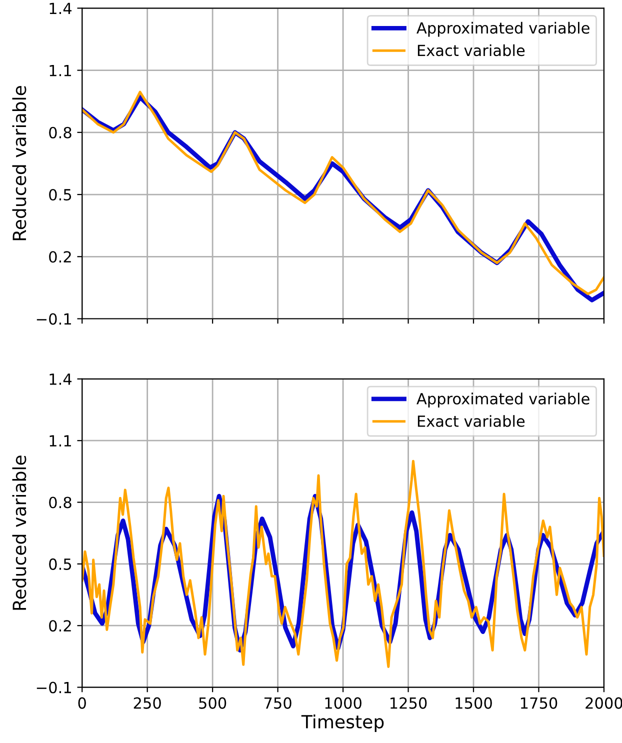 The width and height of the screenshot is (622, 743). What do you see at coordinates (82, 703) in the screenshot?
I see `x-tick-label: 0` at bounding box center [82, 703].